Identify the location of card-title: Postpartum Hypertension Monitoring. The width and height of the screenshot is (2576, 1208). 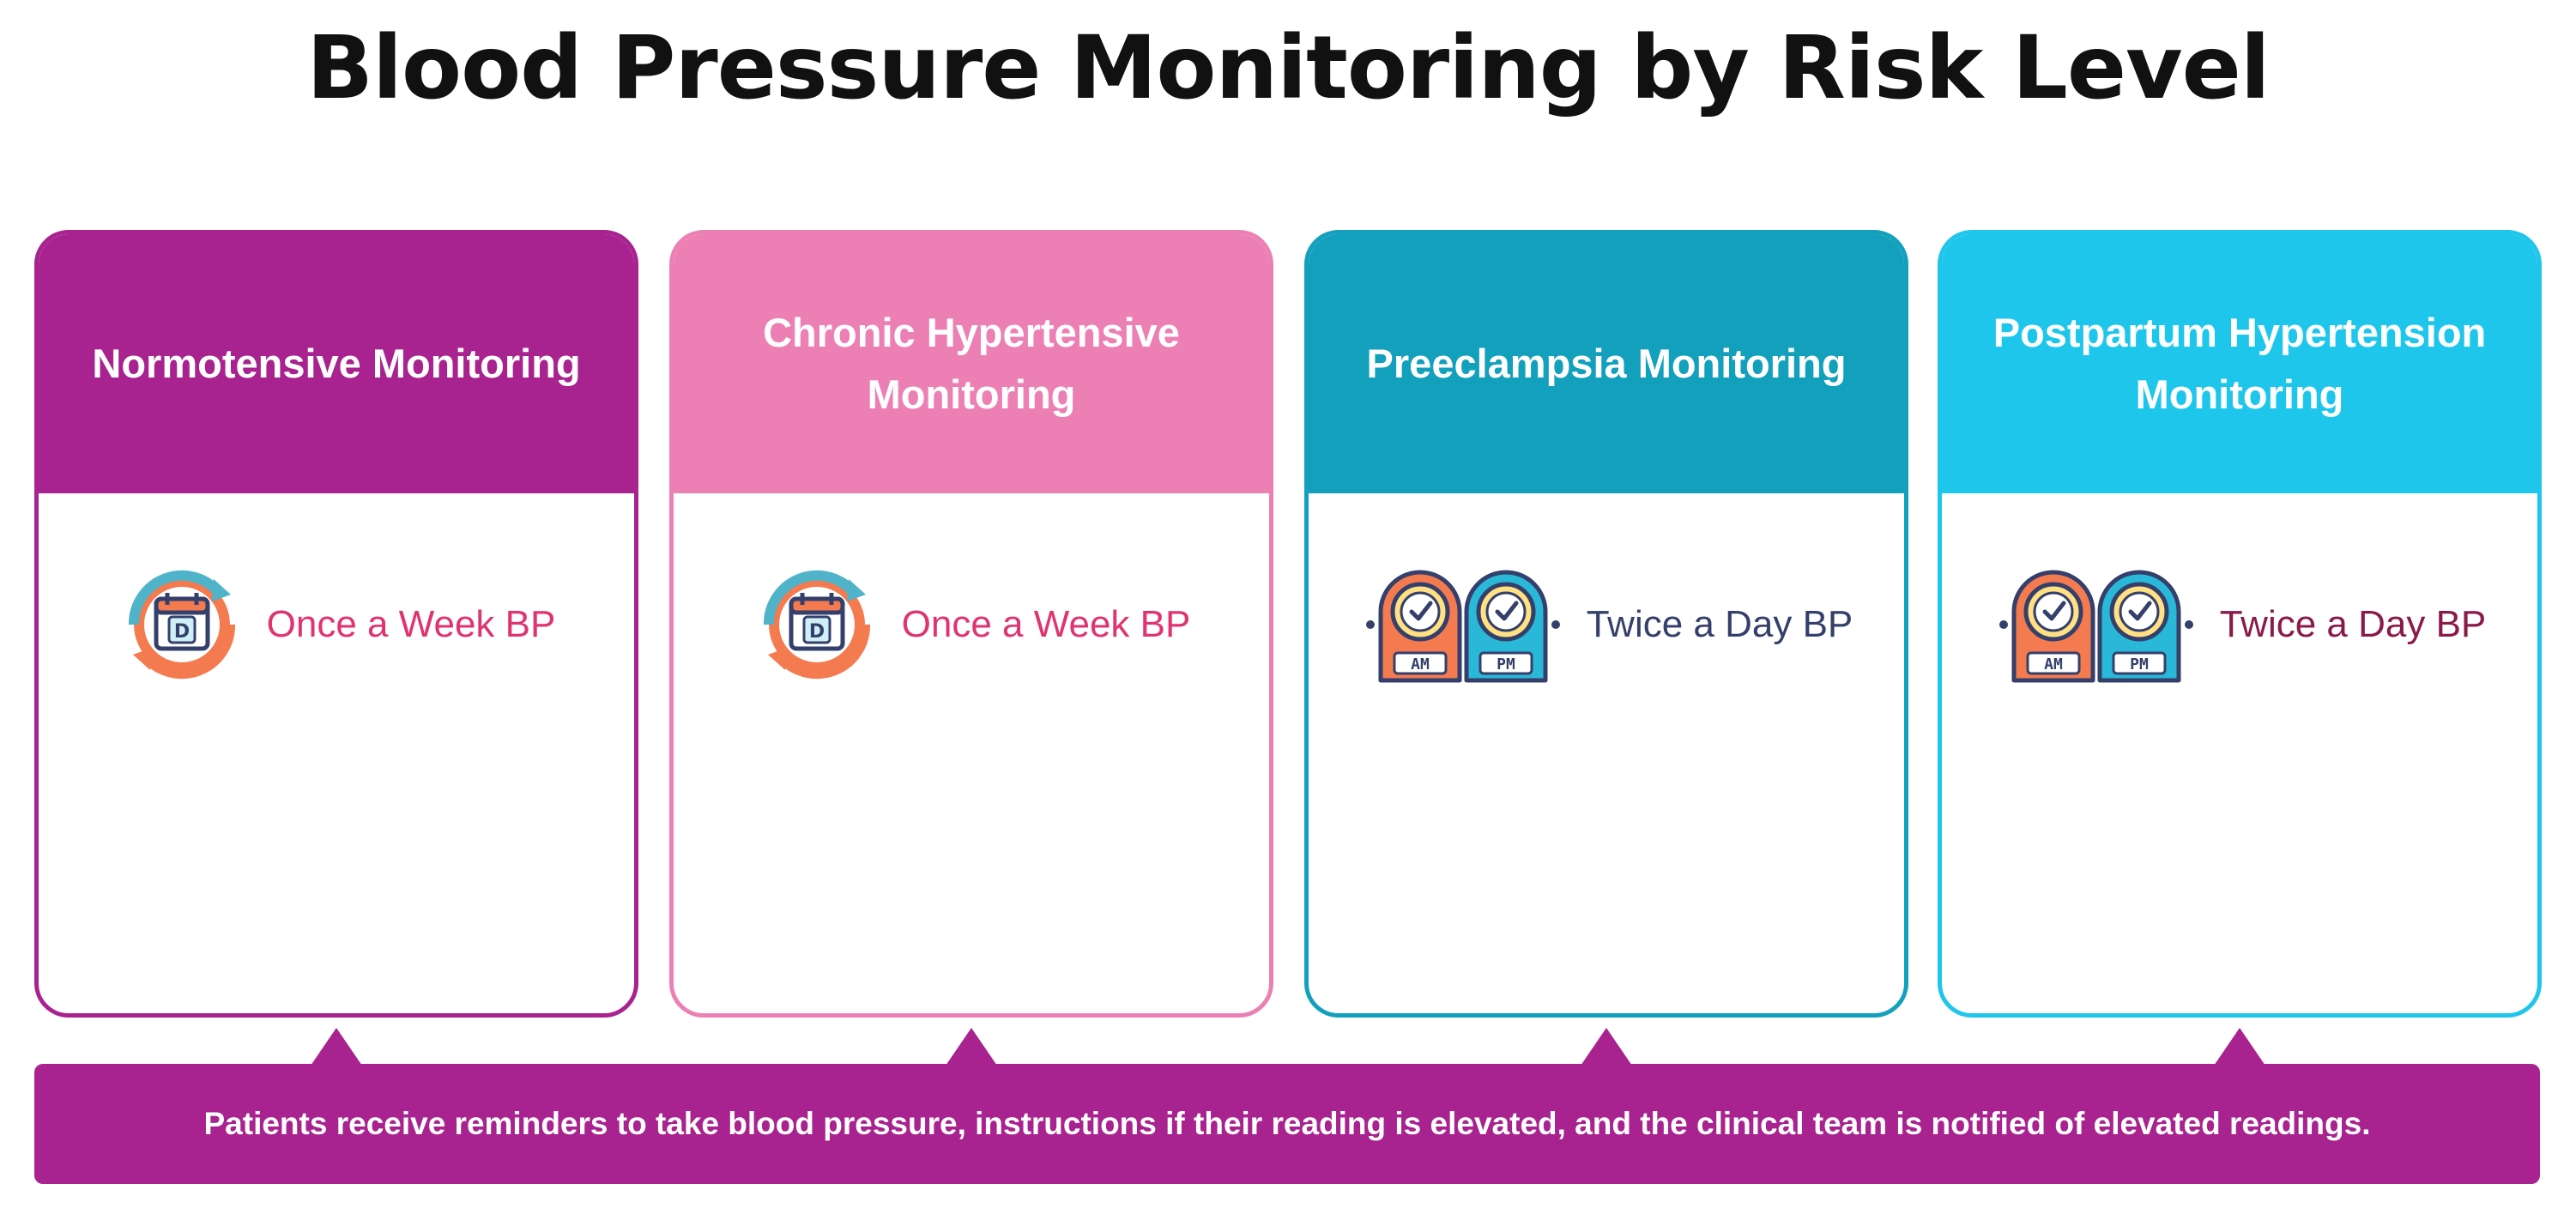
(2239, 363).